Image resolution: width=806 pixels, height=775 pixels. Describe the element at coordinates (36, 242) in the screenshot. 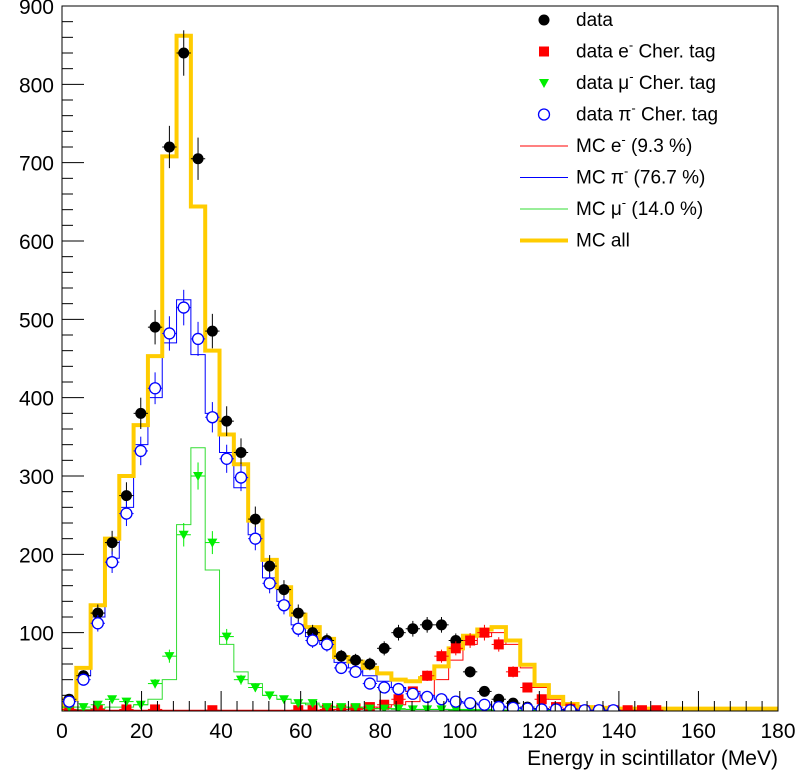

I see `y-tick-label: 600` at that location.